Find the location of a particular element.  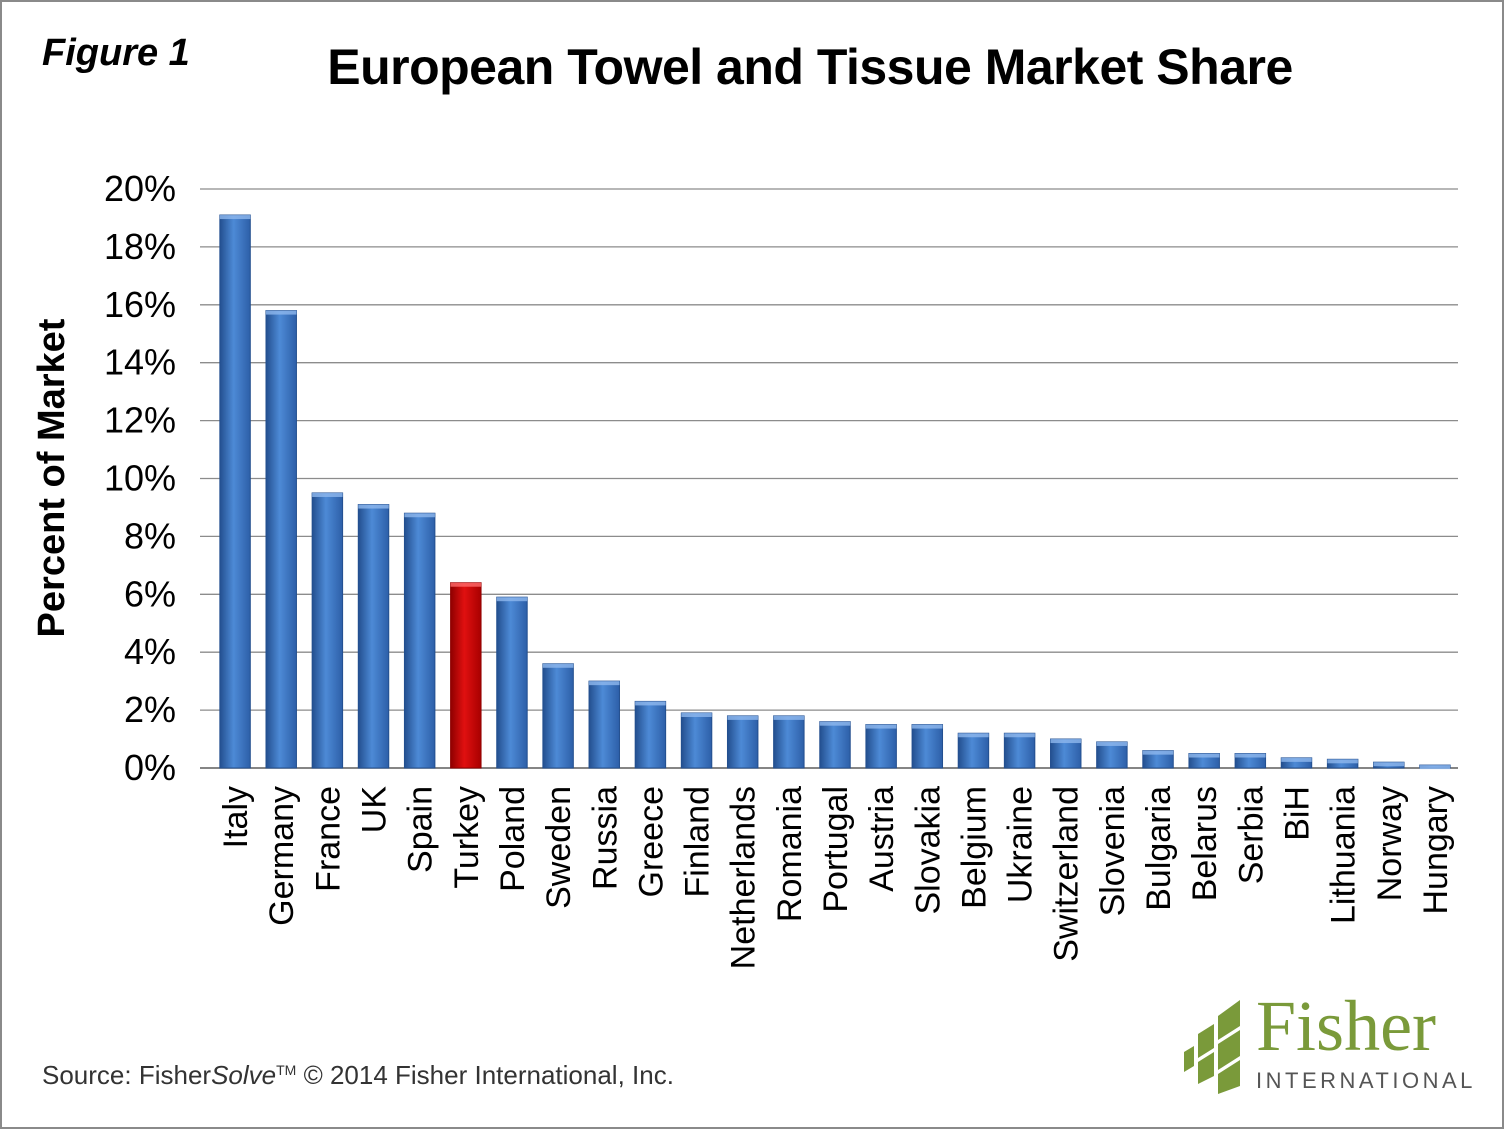

bar-netherlands is located at coordinates (742, 742).